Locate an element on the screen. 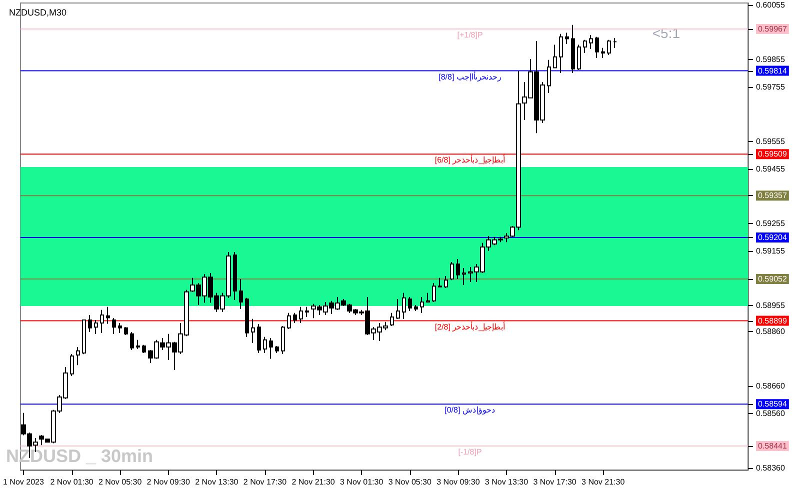 The width and height of the screenshot is (800, 488). y-tick-label: 0.59255 is located at coordinates (771, 223).